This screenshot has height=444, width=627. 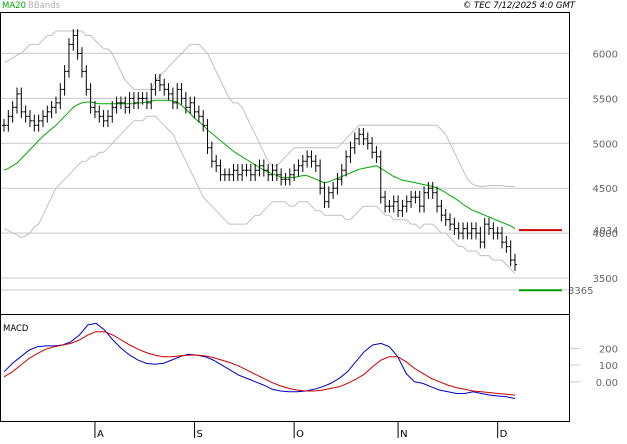 What do you see at coordinates (504, 434) in the screenshot?
I see `x-tick-label: D` at bounding box center [504, 434].